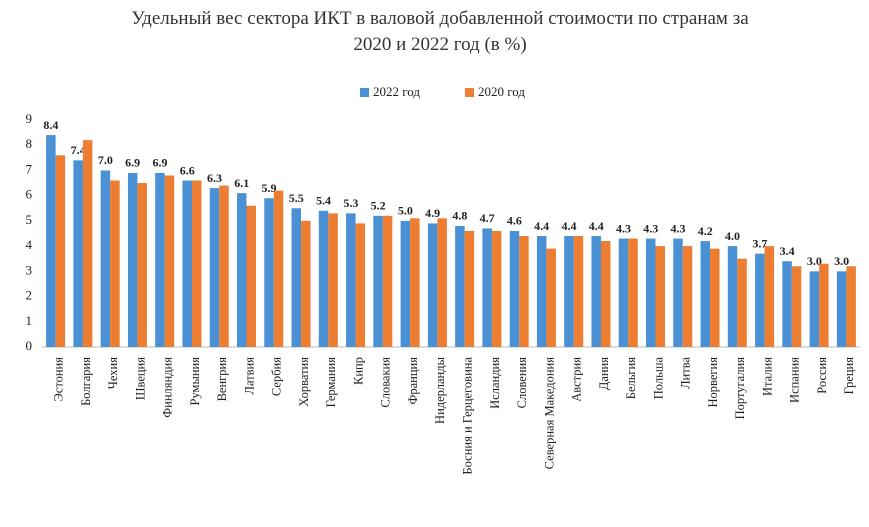 The height and width of the screenshot is (527, 869). I want to click on y-tick-label: 5, so click(29, 219).